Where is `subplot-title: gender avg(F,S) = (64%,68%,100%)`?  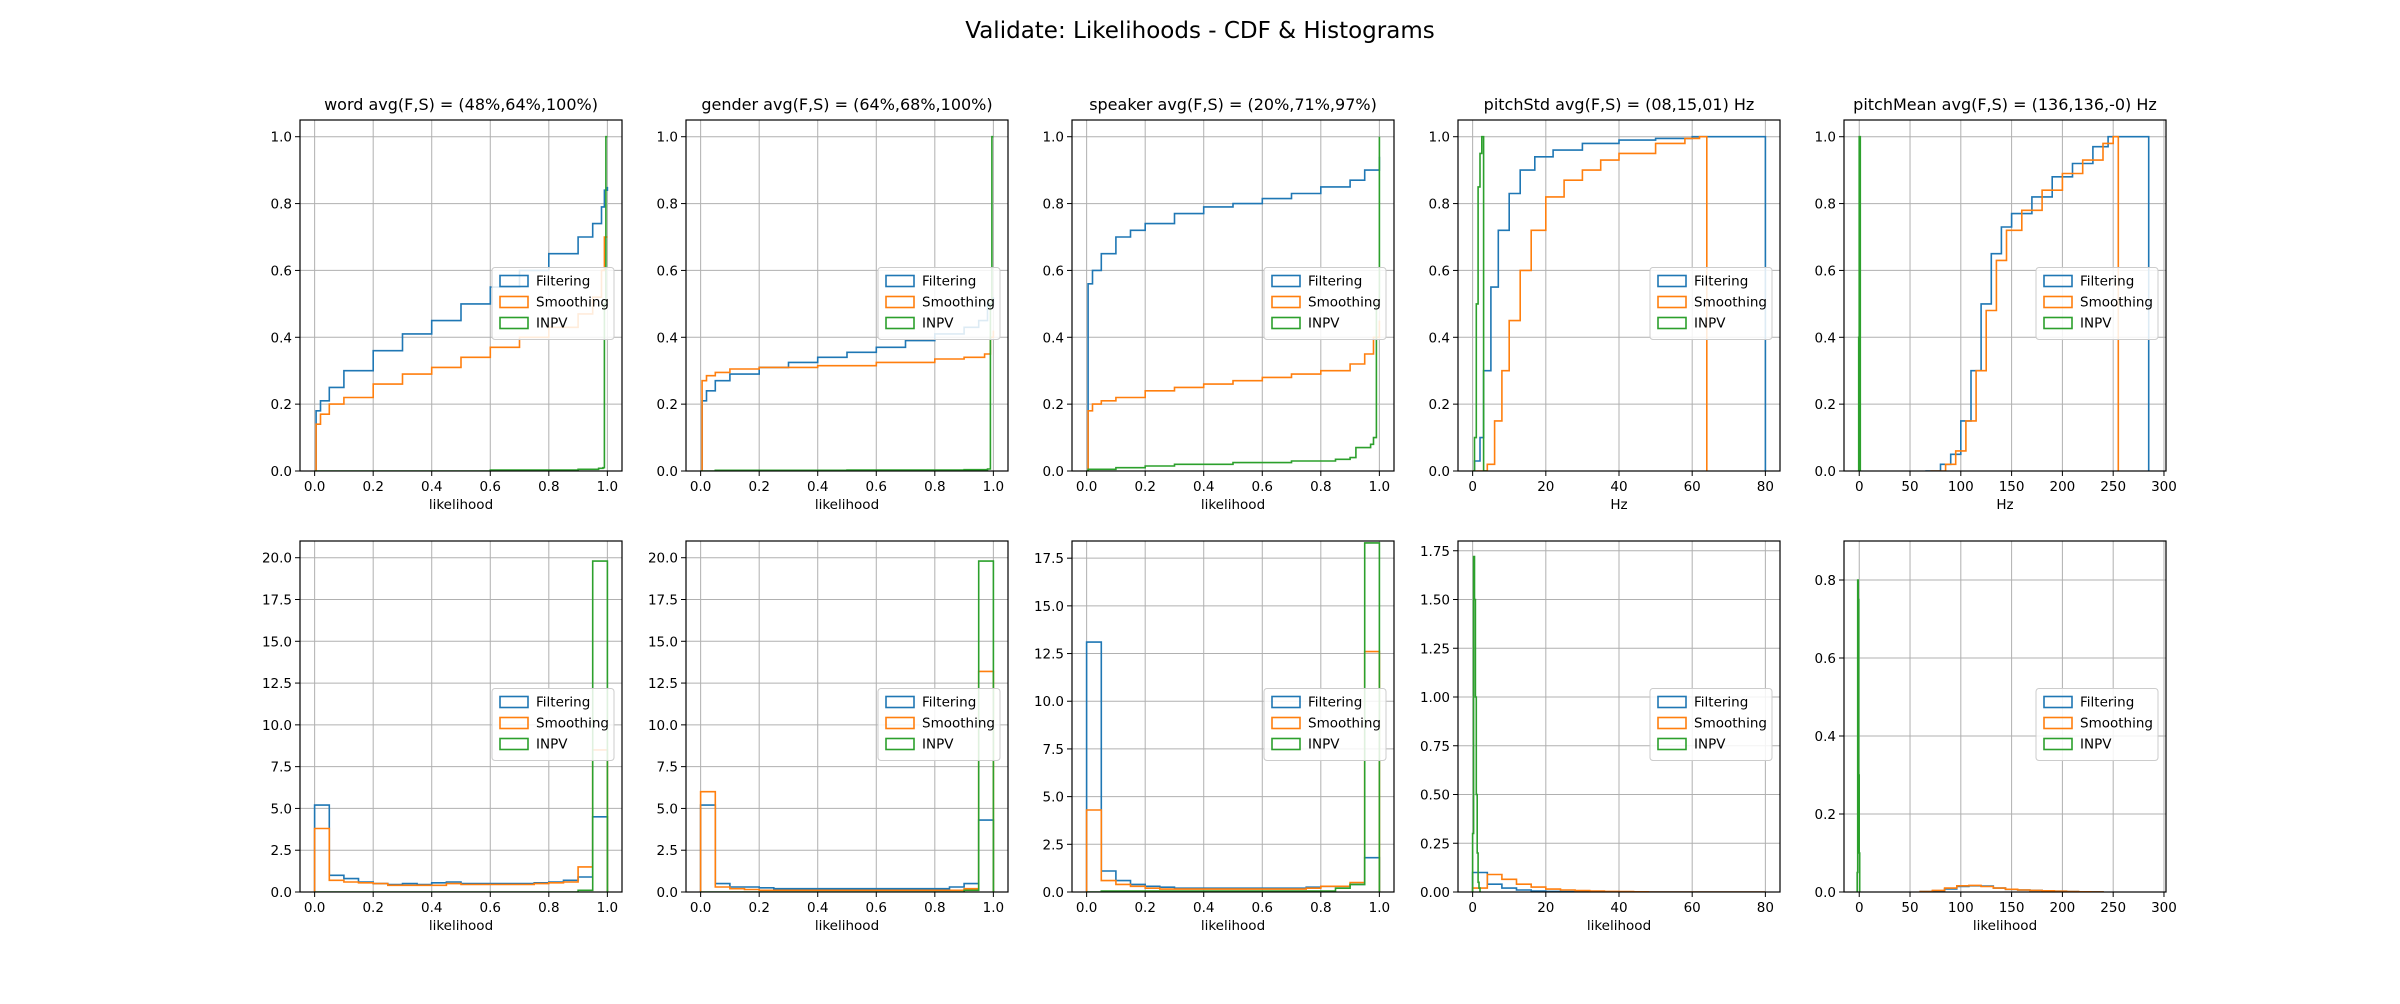 subplot-title: gender avg(F,S) = (64%,68%,100%) is located at coordinates (846, 104).